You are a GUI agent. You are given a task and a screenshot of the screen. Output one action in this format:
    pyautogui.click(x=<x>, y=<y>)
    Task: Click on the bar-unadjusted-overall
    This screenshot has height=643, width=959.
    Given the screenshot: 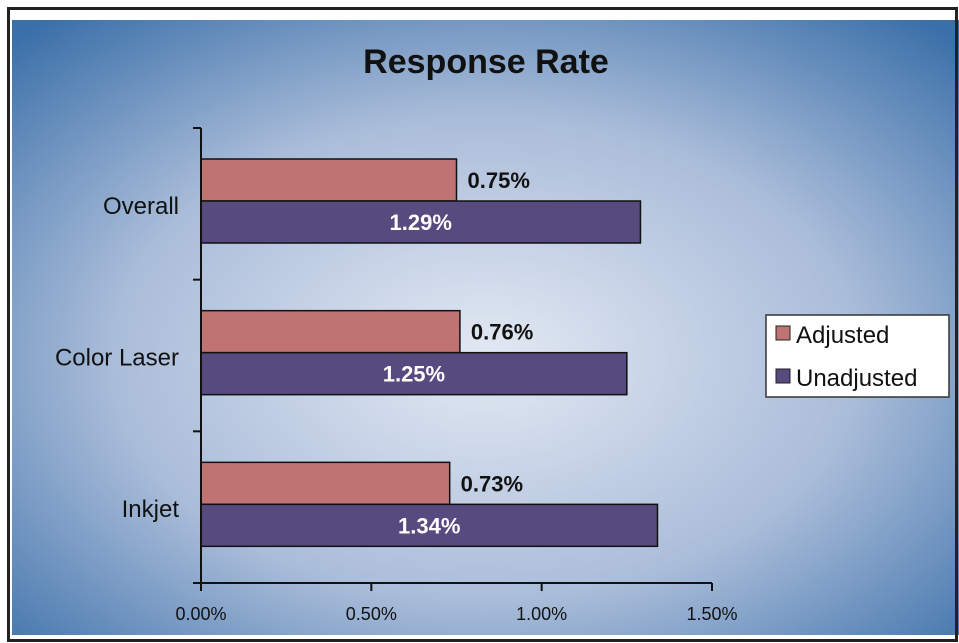 What is the action you would take?
    pyautogui.click(x=421, y=222)
    